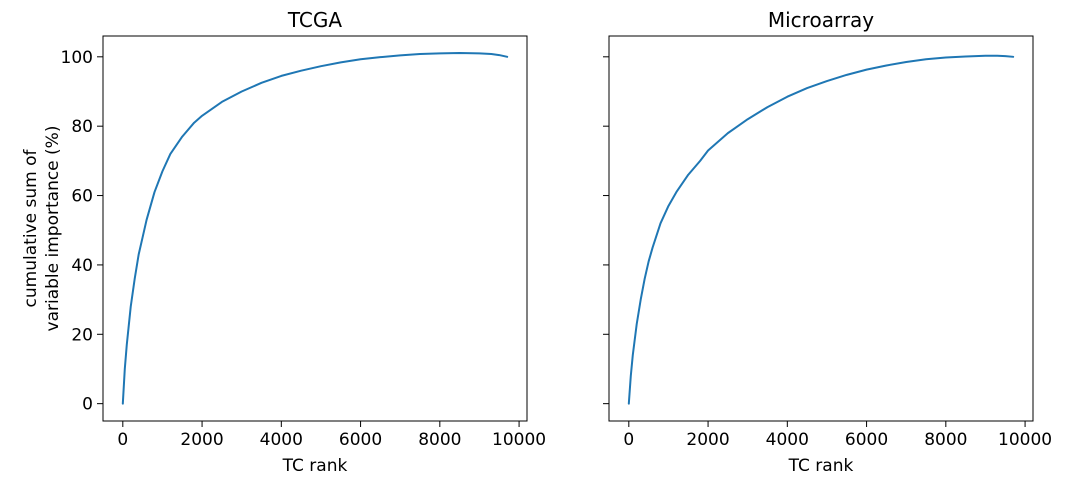 The height and width of the screenshot is (484, 1066). I want to click on y-axis-label-line: cumulative sum of, so click(31, 228).